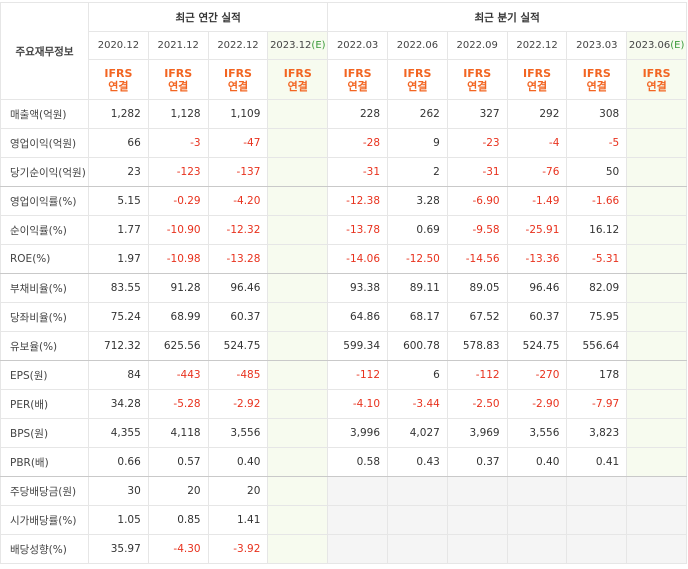  Describe the element at coordinates (537, 375) in the screenshot. I see `value-cell: -270` at that location.